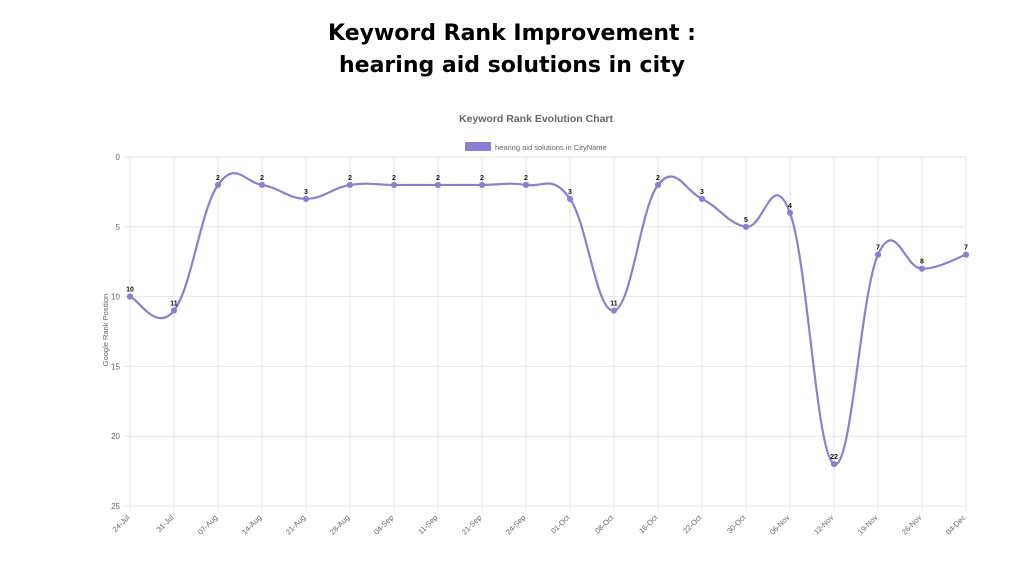 This screenshot has width=1024, height=576. I want to click on data-label: 22, so click(834, 457).